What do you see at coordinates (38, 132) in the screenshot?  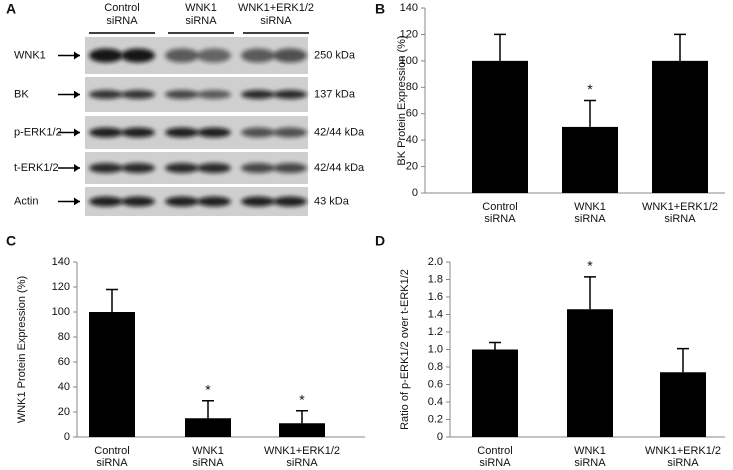 I see `row-label: p-ERK1/2` at bounding box center [38, 132].